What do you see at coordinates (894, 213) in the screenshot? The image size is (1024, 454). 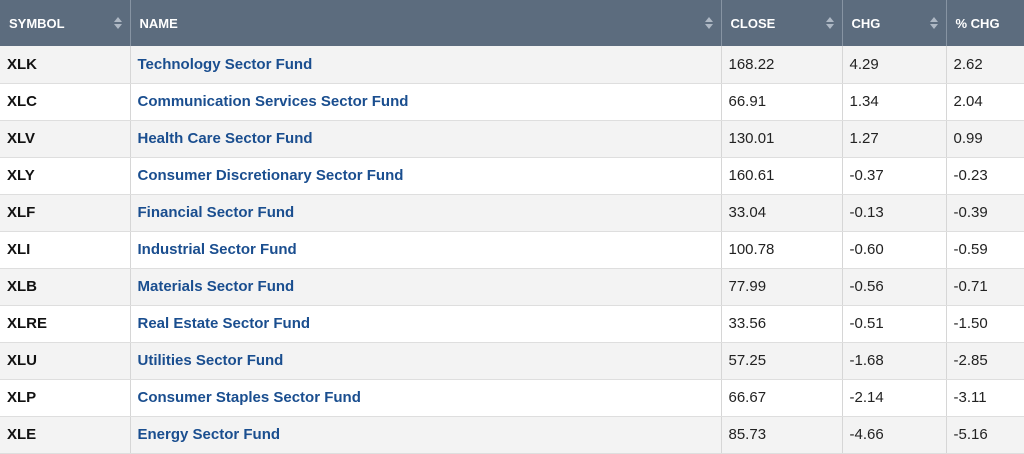 I see `chg-cell: -0.13` at bounding box center [894, 213].